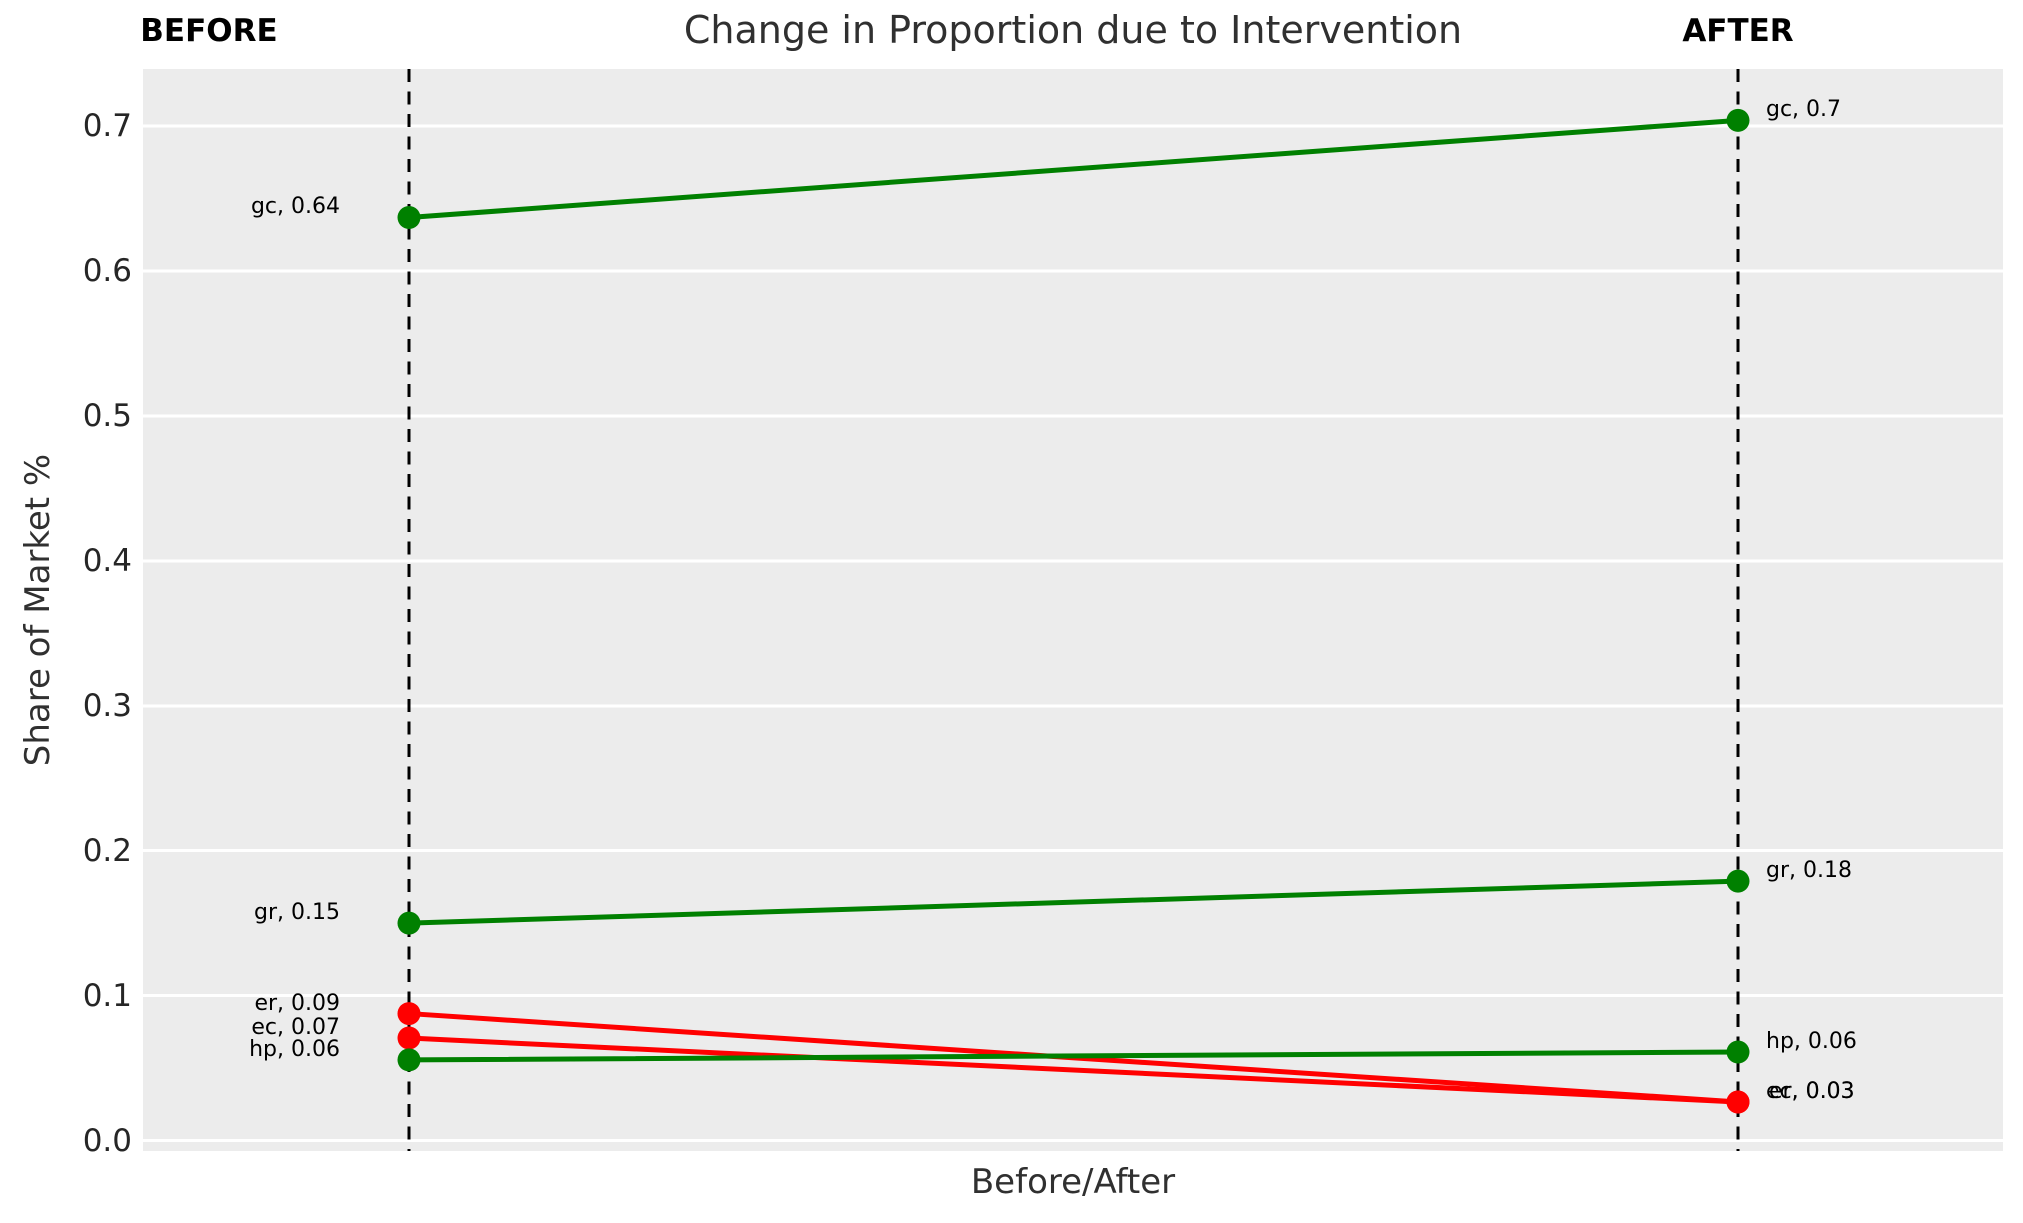 This screenshot has height=1223, width=2023. I want to click on label-ec-after: ec, 0.03, so click(1810, 1091).